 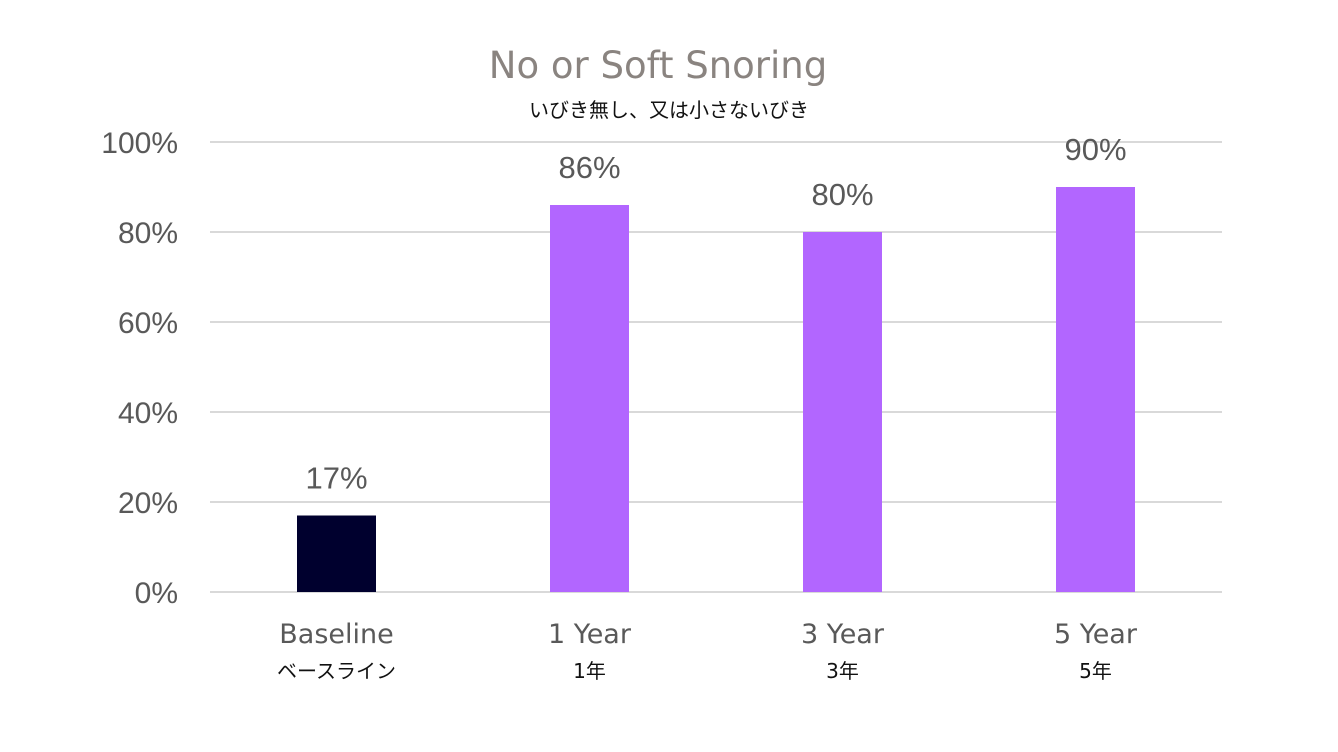 What do you see at coordinates (336, 671) in the screenshot?
I see `x-tick-sublabel: ベースライン` at bounding box center [336, 671].